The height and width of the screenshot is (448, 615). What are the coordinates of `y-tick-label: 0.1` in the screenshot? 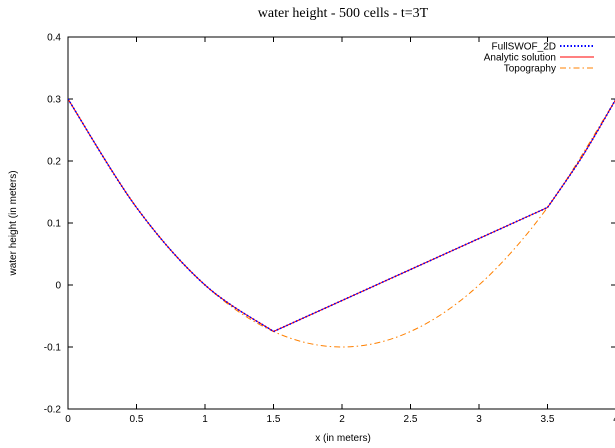 It's located at (54, 224).